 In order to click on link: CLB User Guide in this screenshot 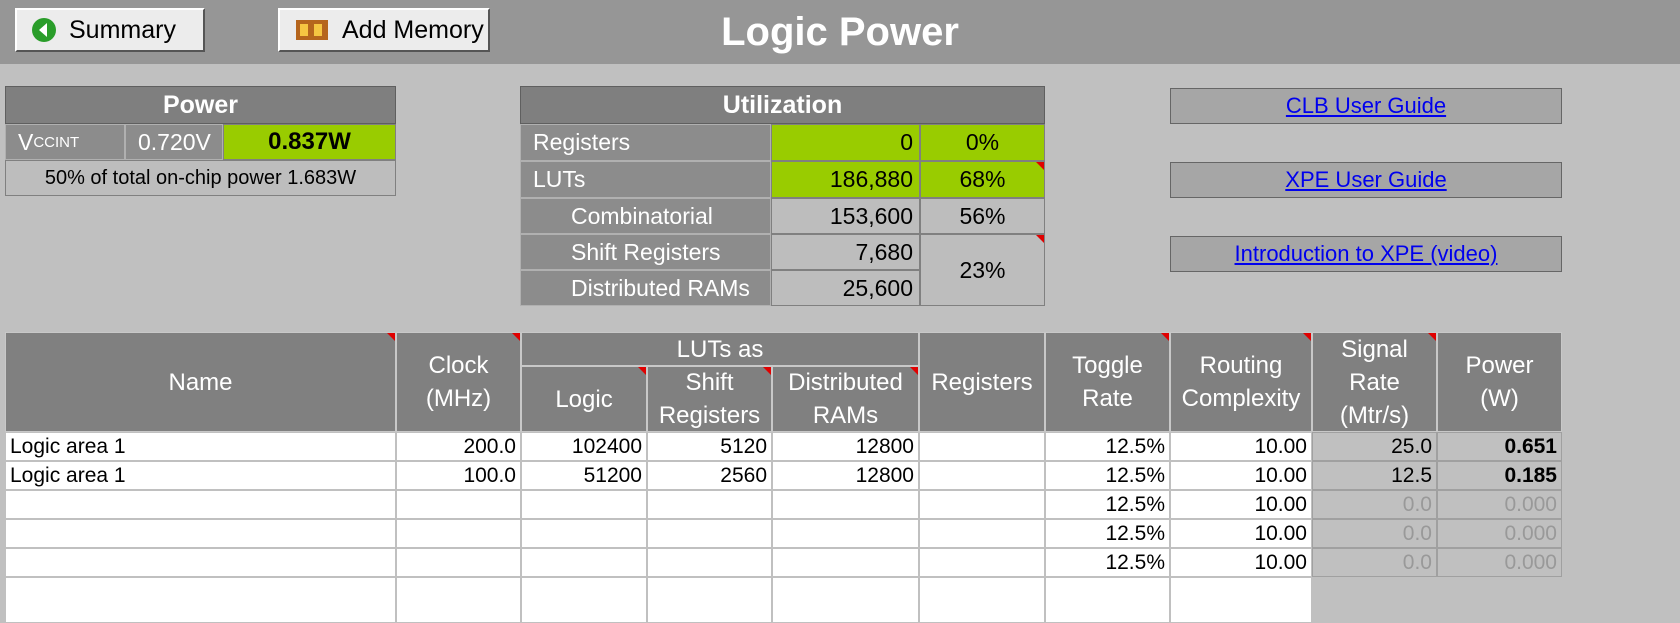, I will do `click(1366, 105)`.